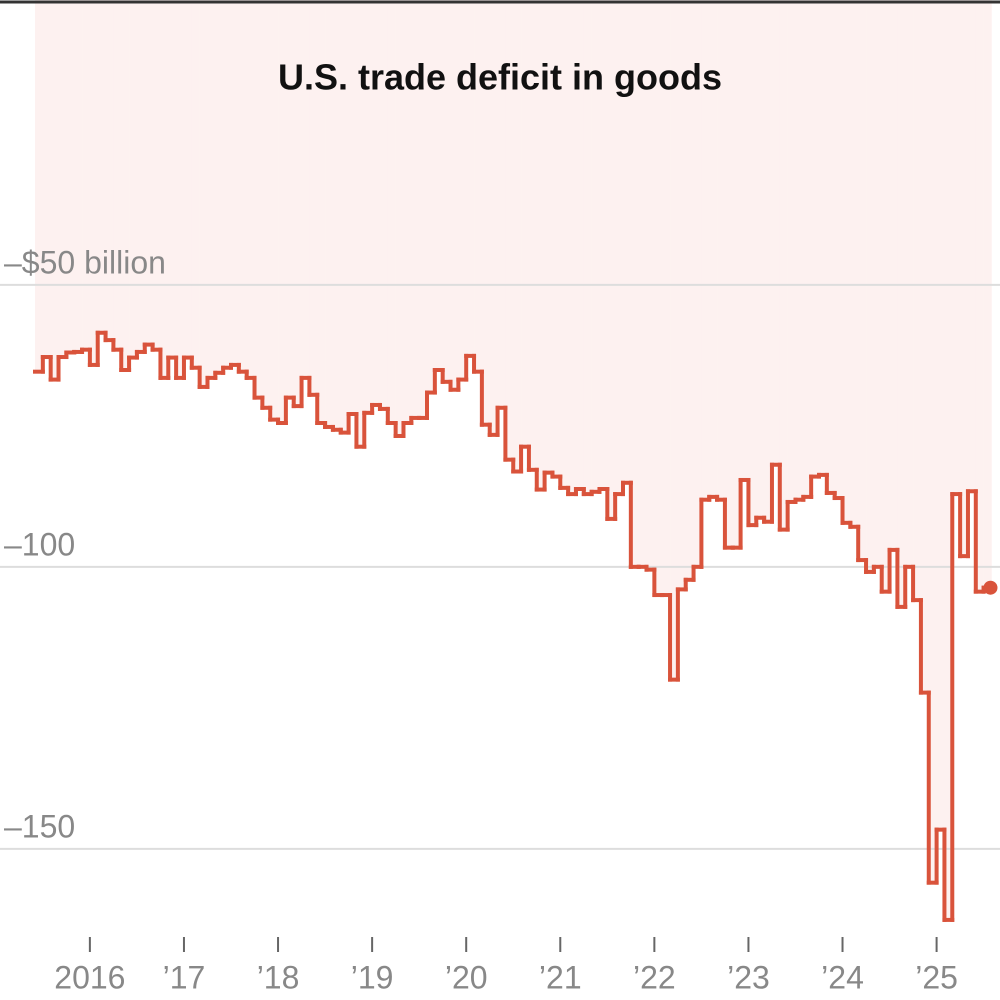  I want to click on x-tick-label: ’24, so click(842, 977).